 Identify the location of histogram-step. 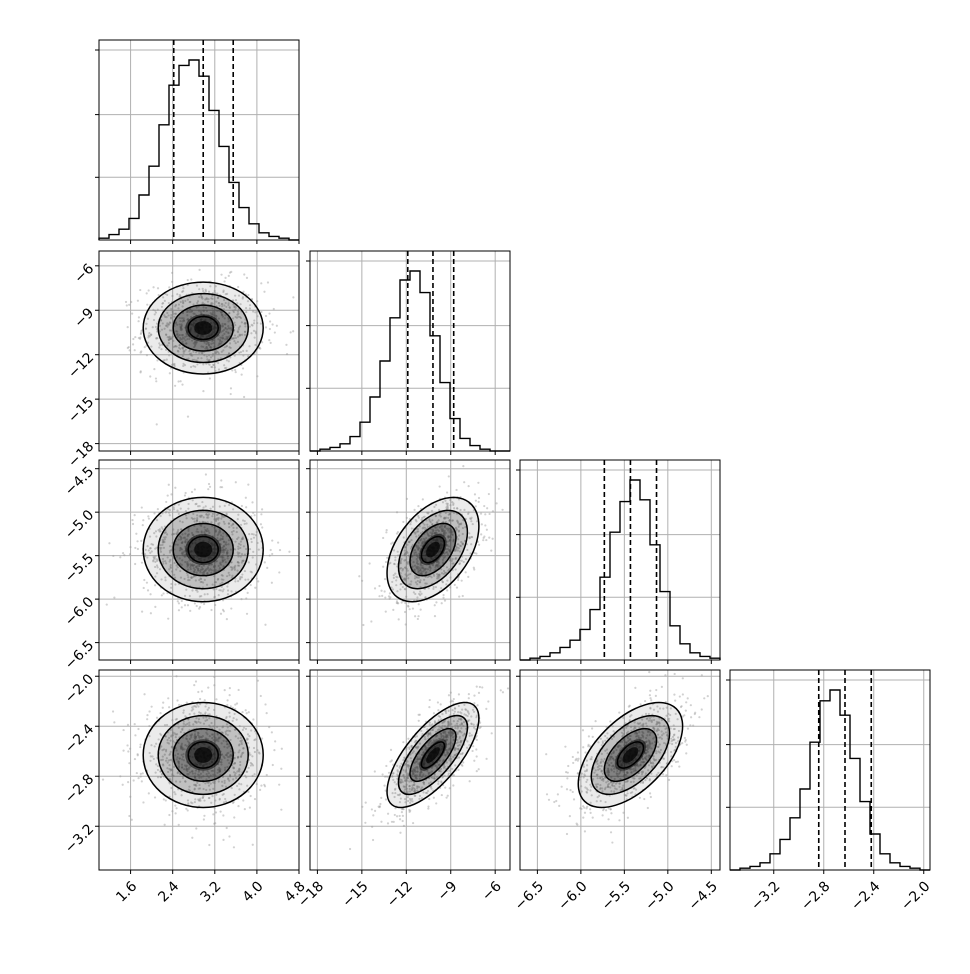
(410, 361).